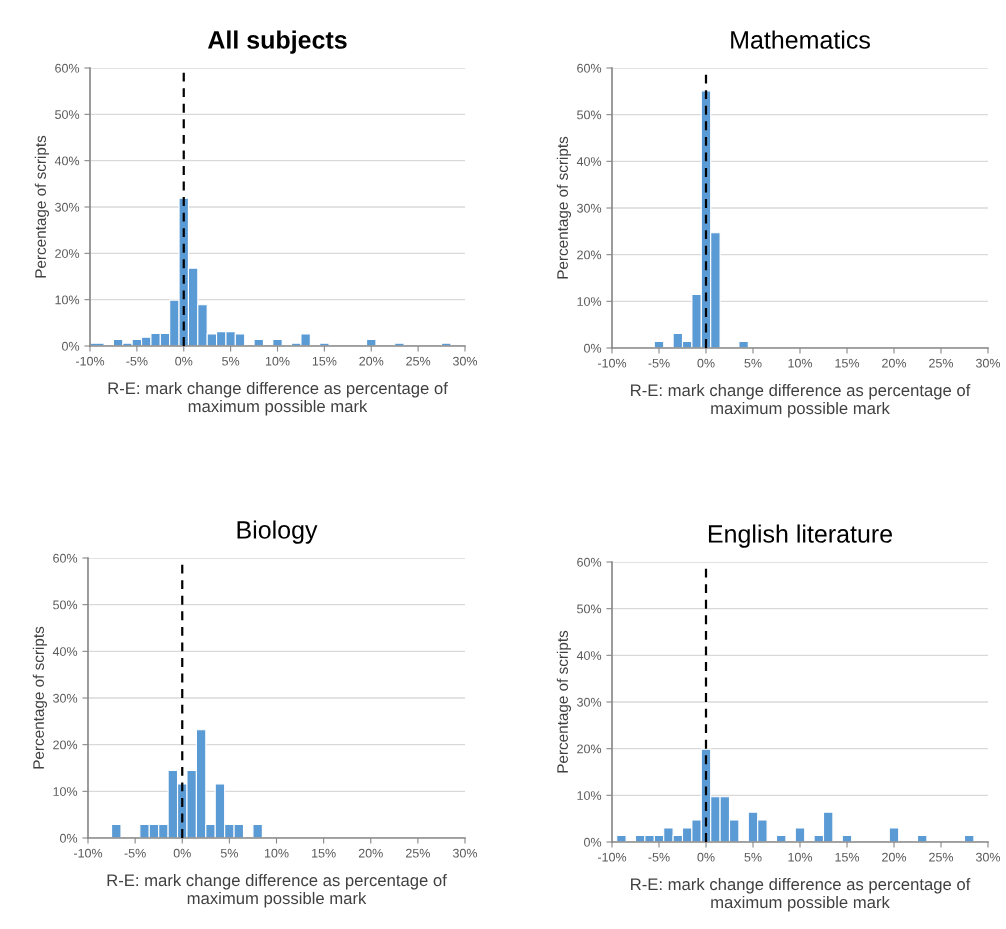  I want to click on chart-title: All subjects, so click(277, 42).